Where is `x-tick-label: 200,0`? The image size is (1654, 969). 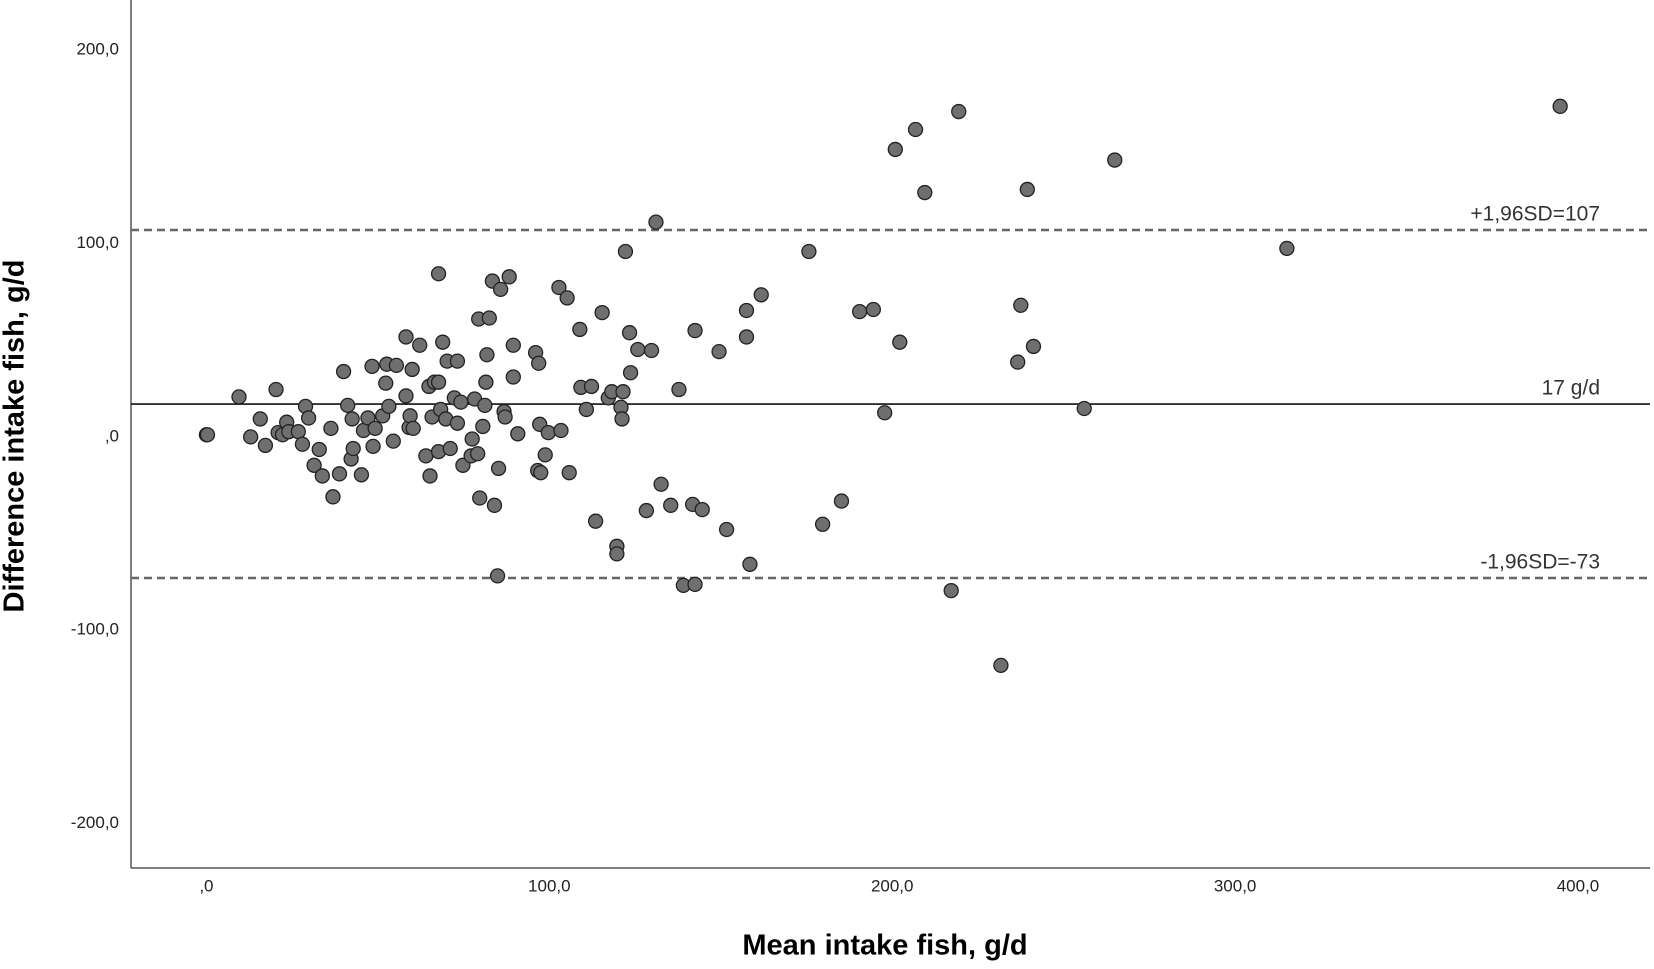 x-tick-label: 200,0 is located at coordinates (892, 885).